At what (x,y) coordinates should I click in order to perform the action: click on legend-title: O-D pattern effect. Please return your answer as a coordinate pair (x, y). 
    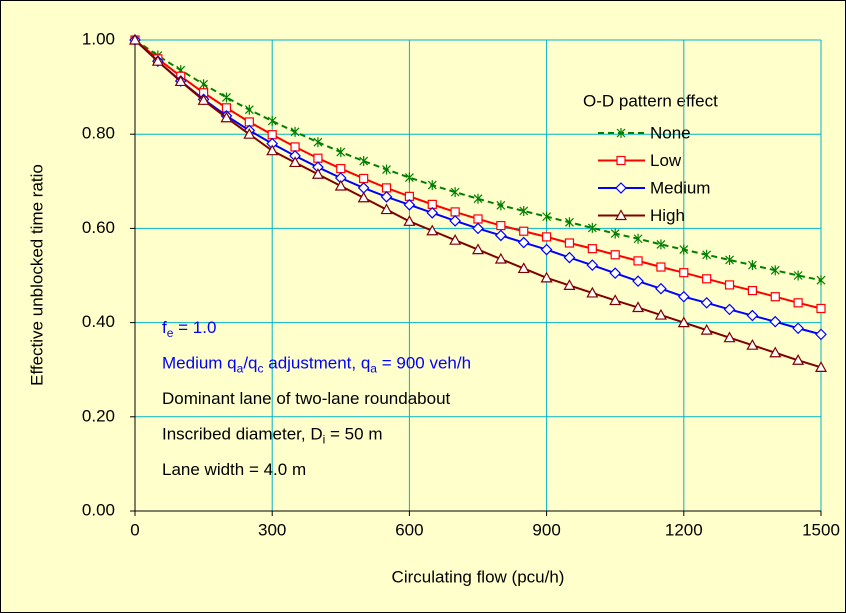
    Looking at the image, I should click on (650, 100).